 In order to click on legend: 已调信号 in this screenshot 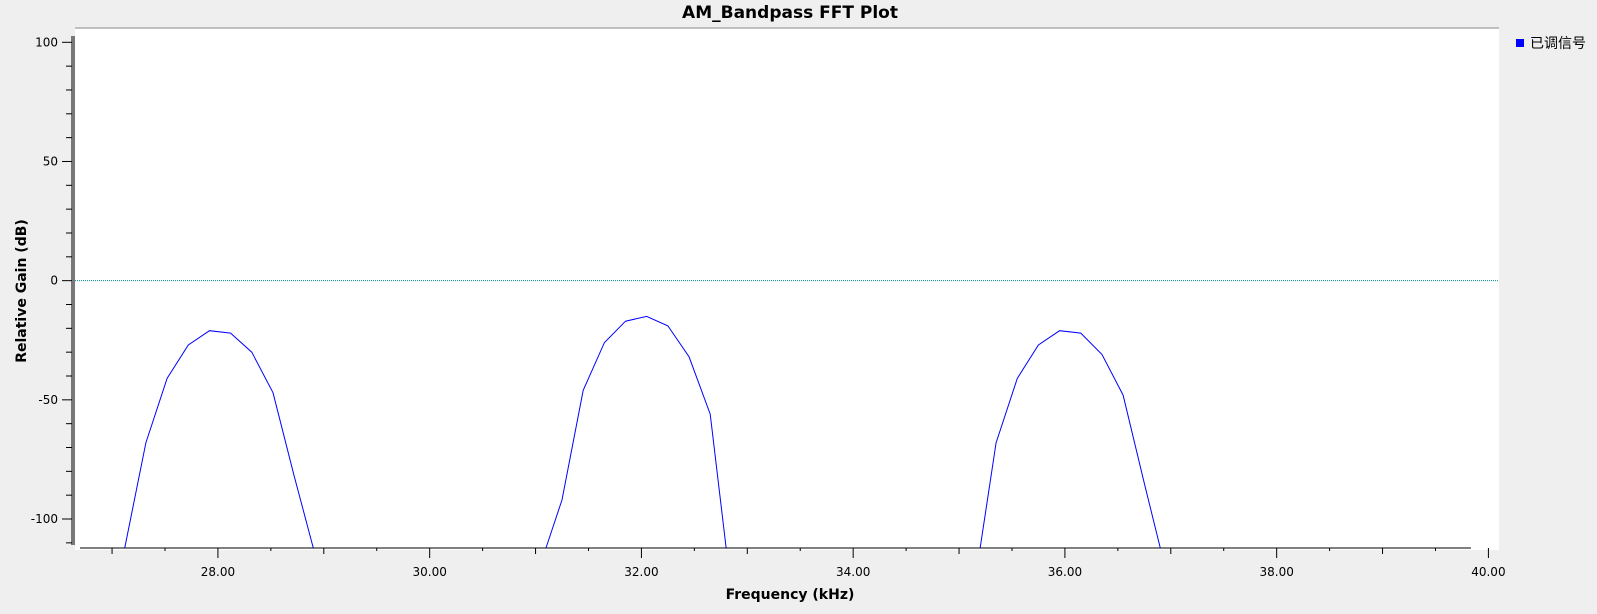, I will do `click(1551, 44)`.